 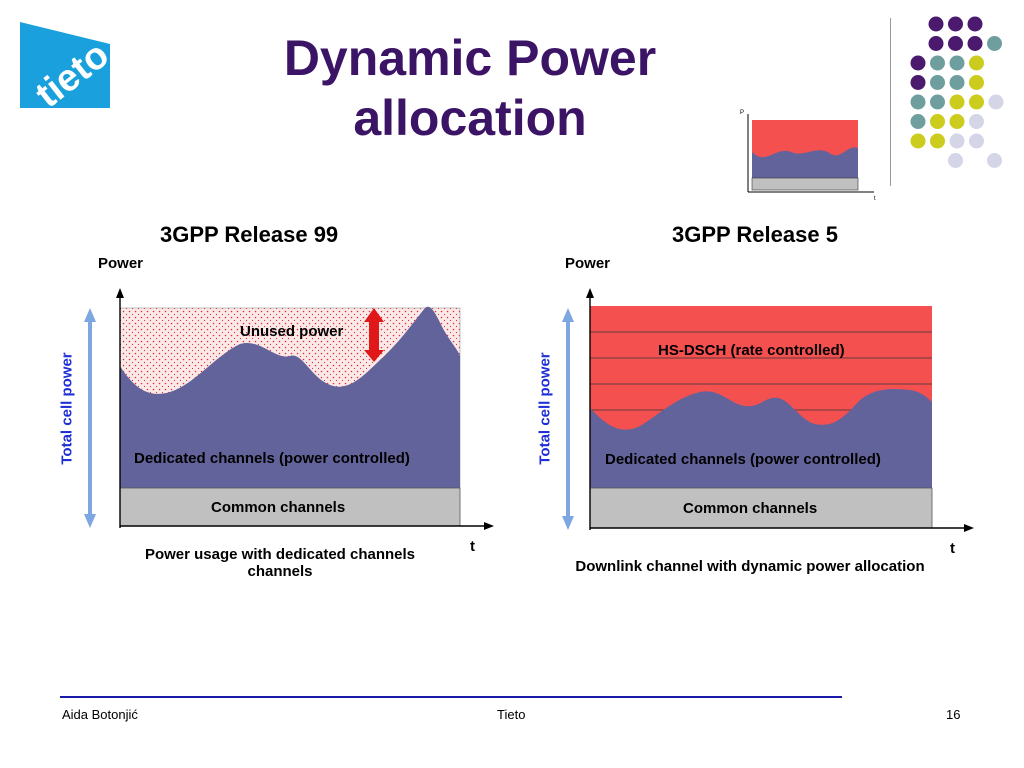 I want to click on header-divider, so click(x=890, y=102).